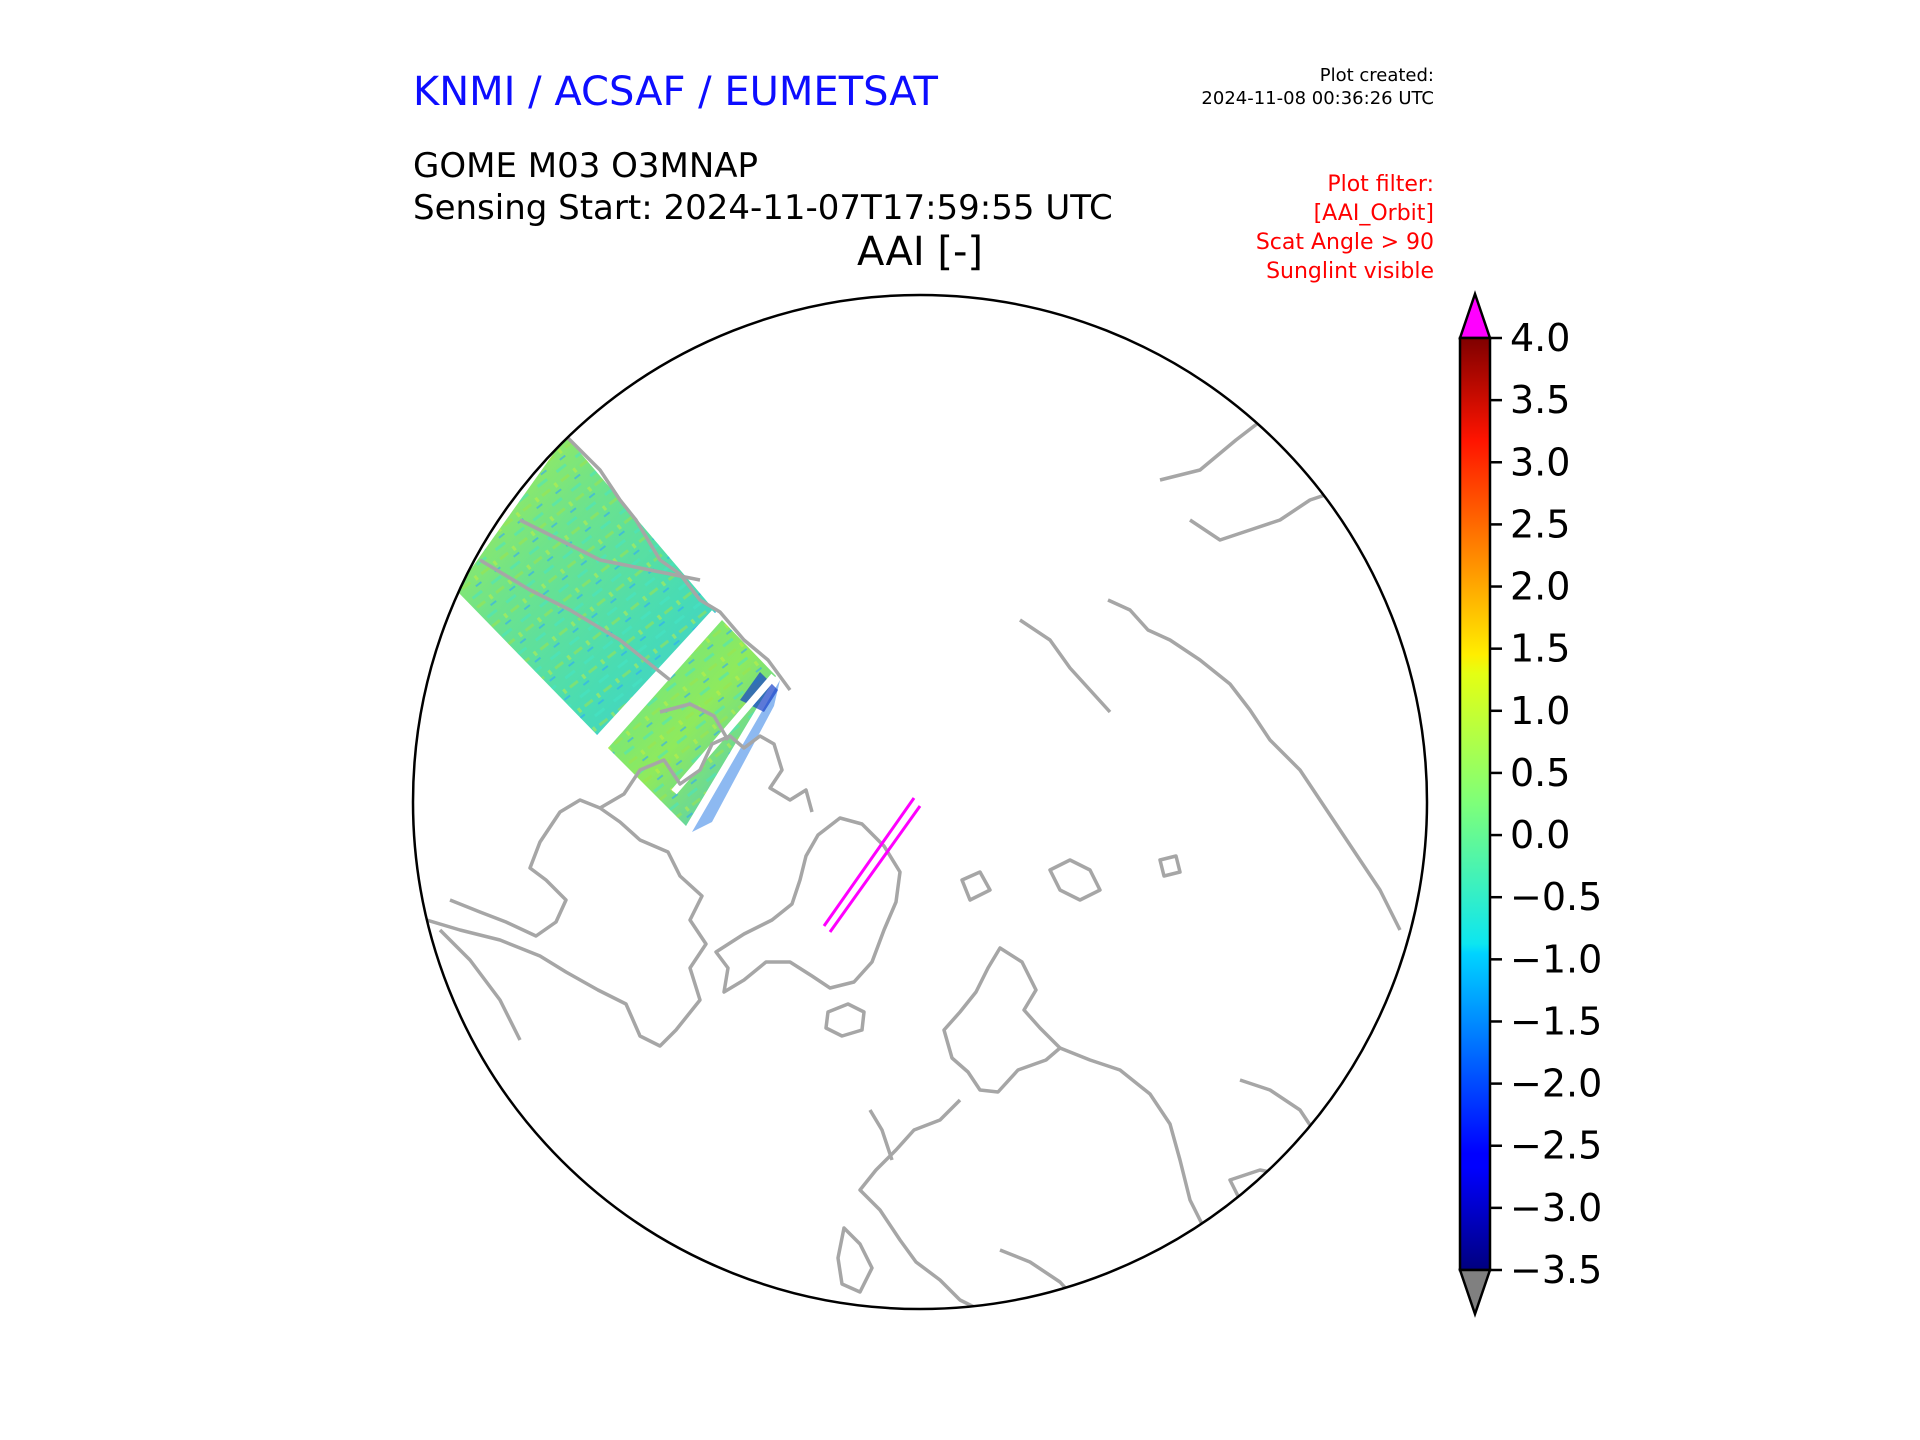  I want to click on plot-filter-line: [AAI_Orbit], so click(1373, 213).